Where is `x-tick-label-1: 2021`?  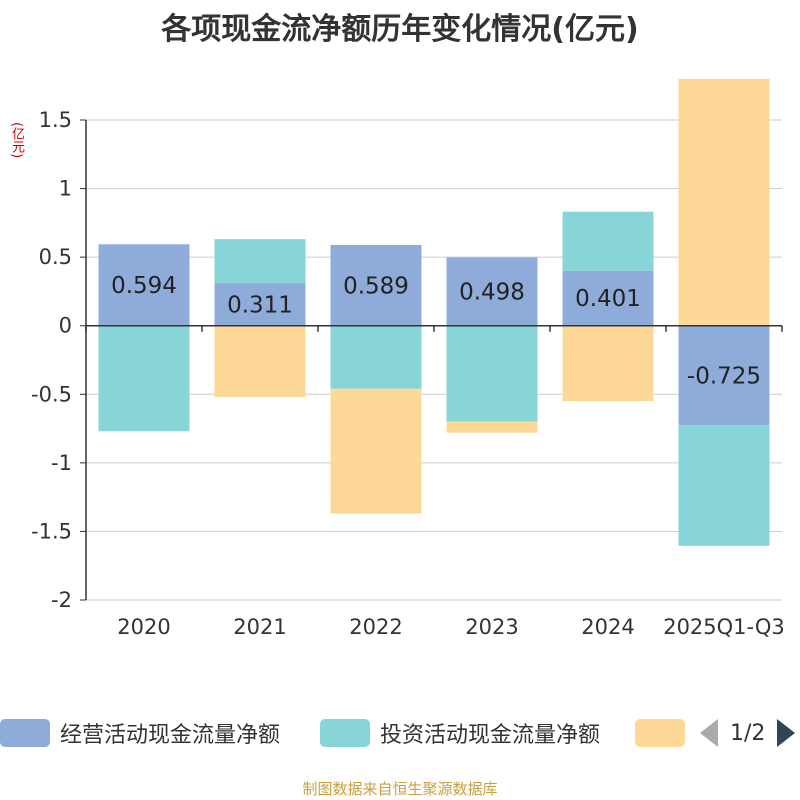
x-tick-label-1: 2021 is located at coordinates (259, 627).